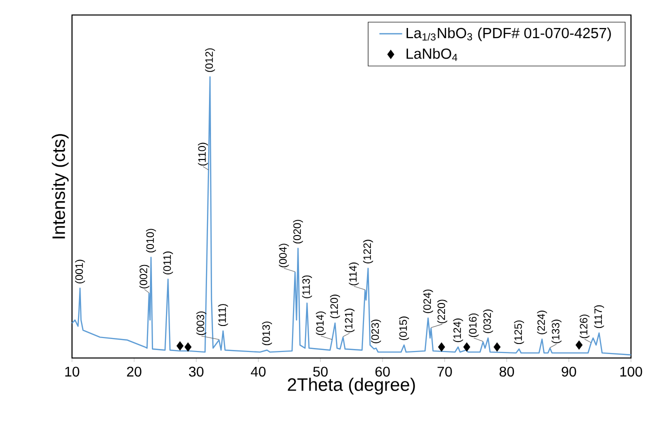 Image resolution: width=646 pixels, height=423 pixels. What do you see at coordinates (351, 386) in the screenshot?
I see `x-axis-title: 2Theta (degree)` at bounding box center [351, 386].